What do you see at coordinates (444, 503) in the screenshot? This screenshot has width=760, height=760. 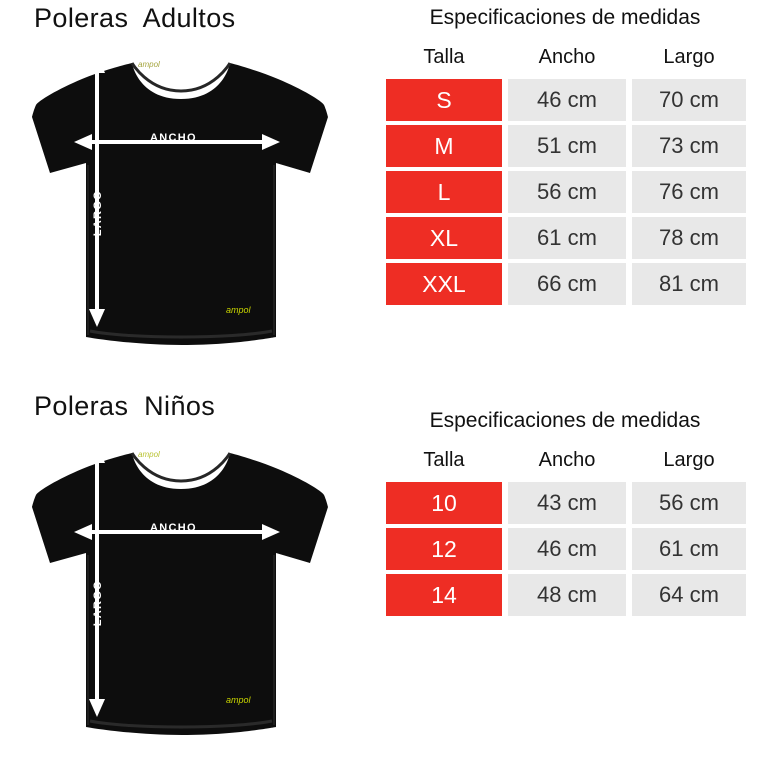 I see `size-badge: 10` at bounding box center [444, 503].